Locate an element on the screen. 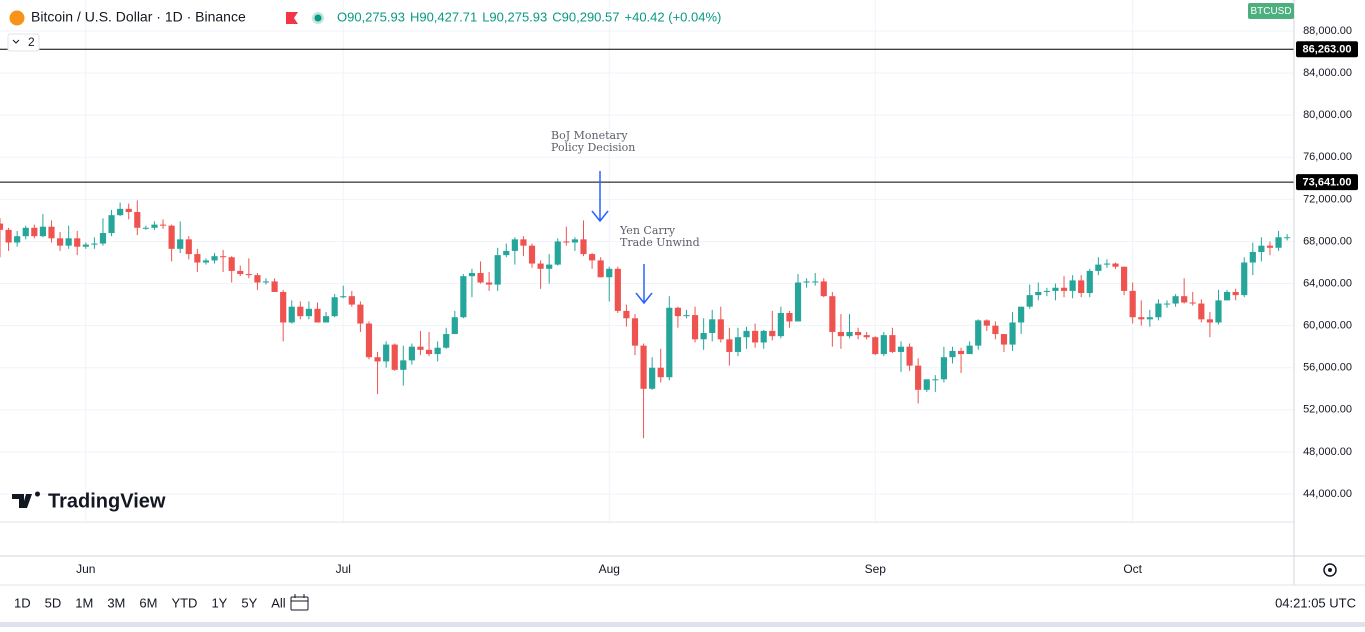 Image resolution: width=1365 pixels, height=632 pixels. settings-icon is located at coordinates (1330, 570).